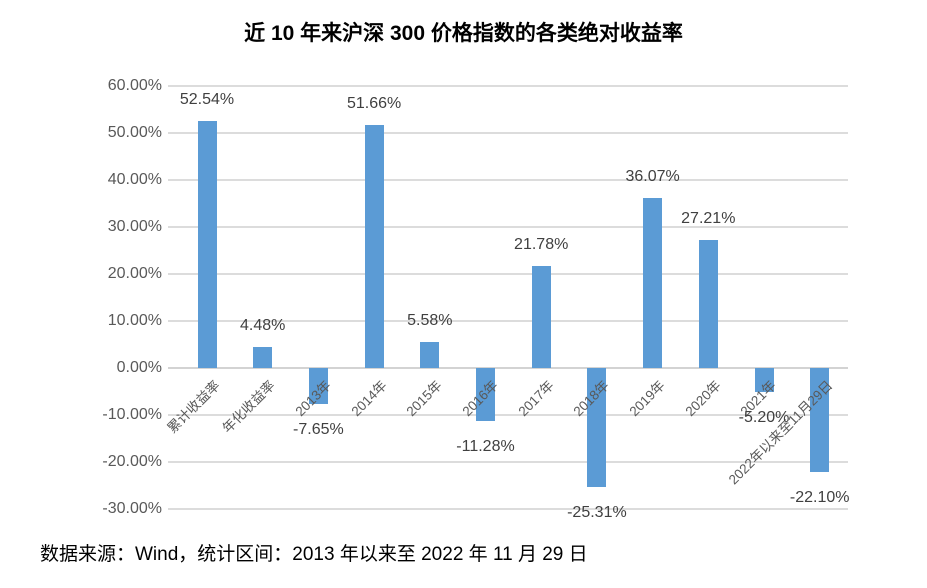 The width and height of the screenshot is (927, 588). Describe the element at coordinates (134, 273) in the screenshot. I see `y-axis-tick-label: 20.00%` at that location.